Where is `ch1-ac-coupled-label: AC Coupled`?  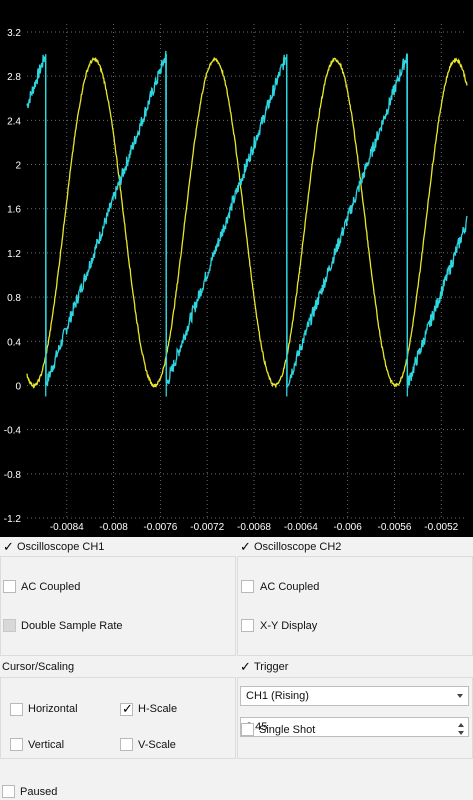
ch1-ac-coupled-label: AC Coupled is located at coordinates (51, 587).